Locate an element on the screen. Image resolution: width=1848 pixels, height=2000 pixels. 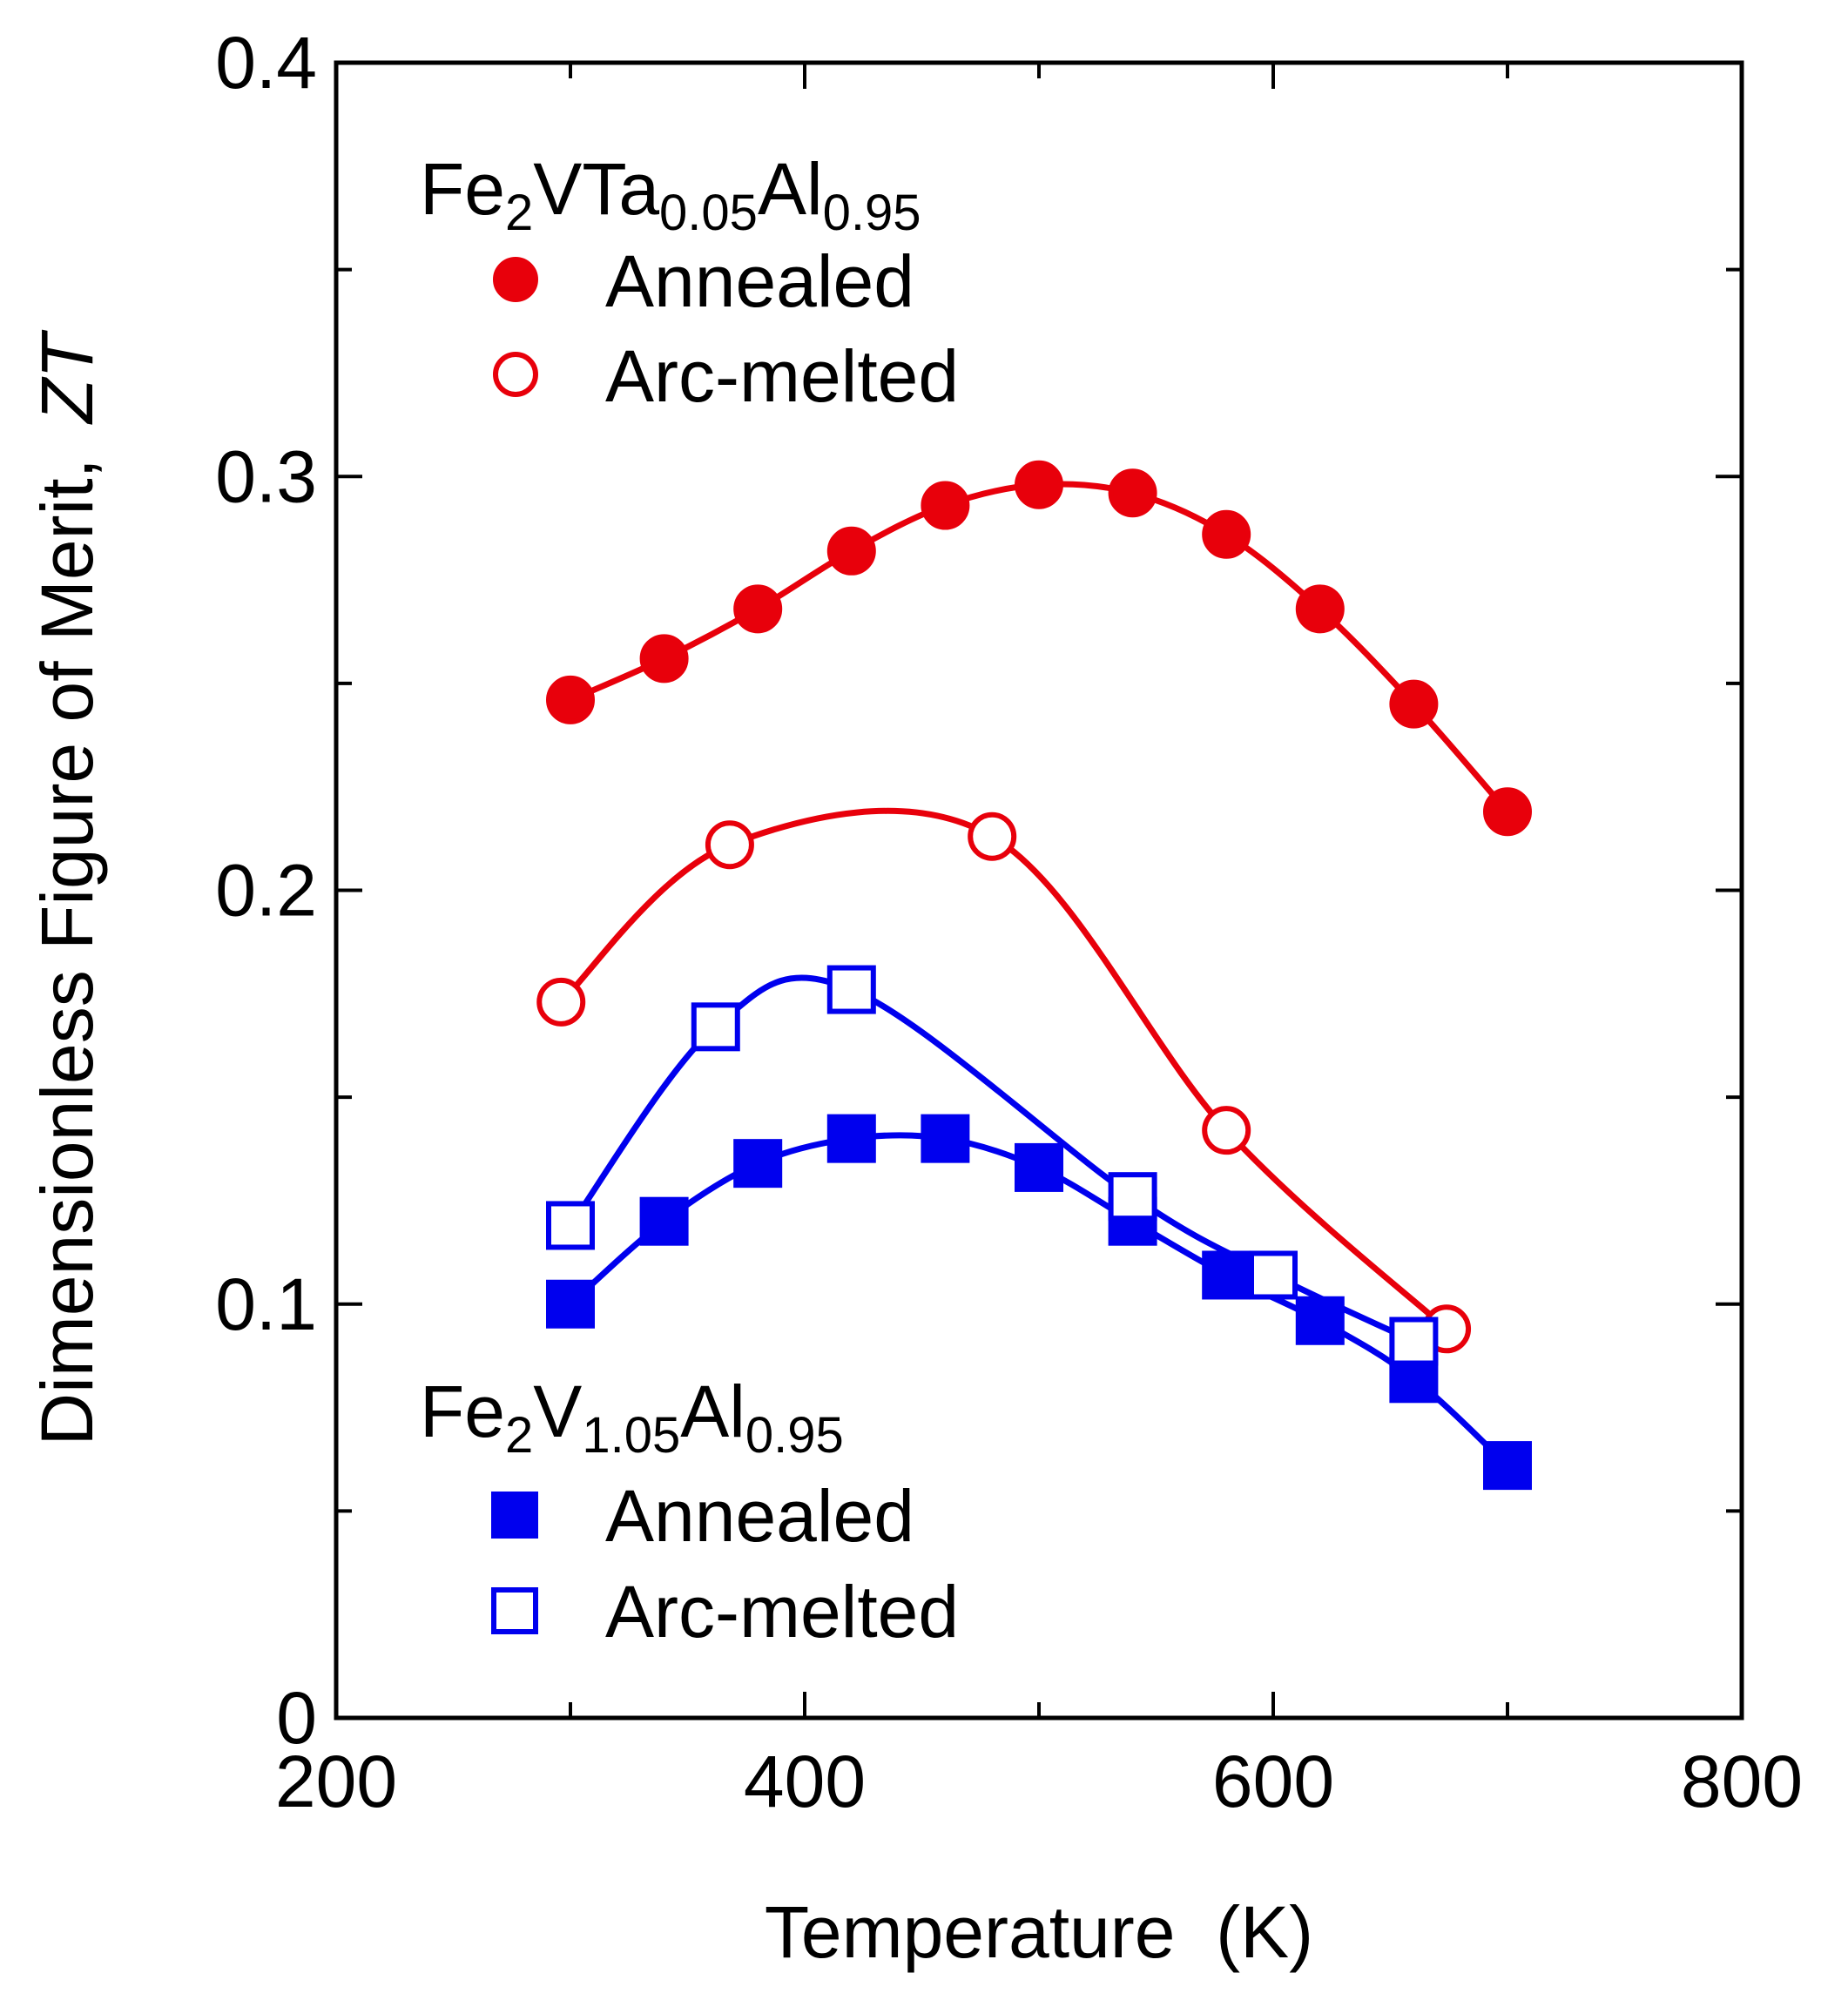
legend-label-annealed-ta: Annealed is located at coordinates (759, 281).